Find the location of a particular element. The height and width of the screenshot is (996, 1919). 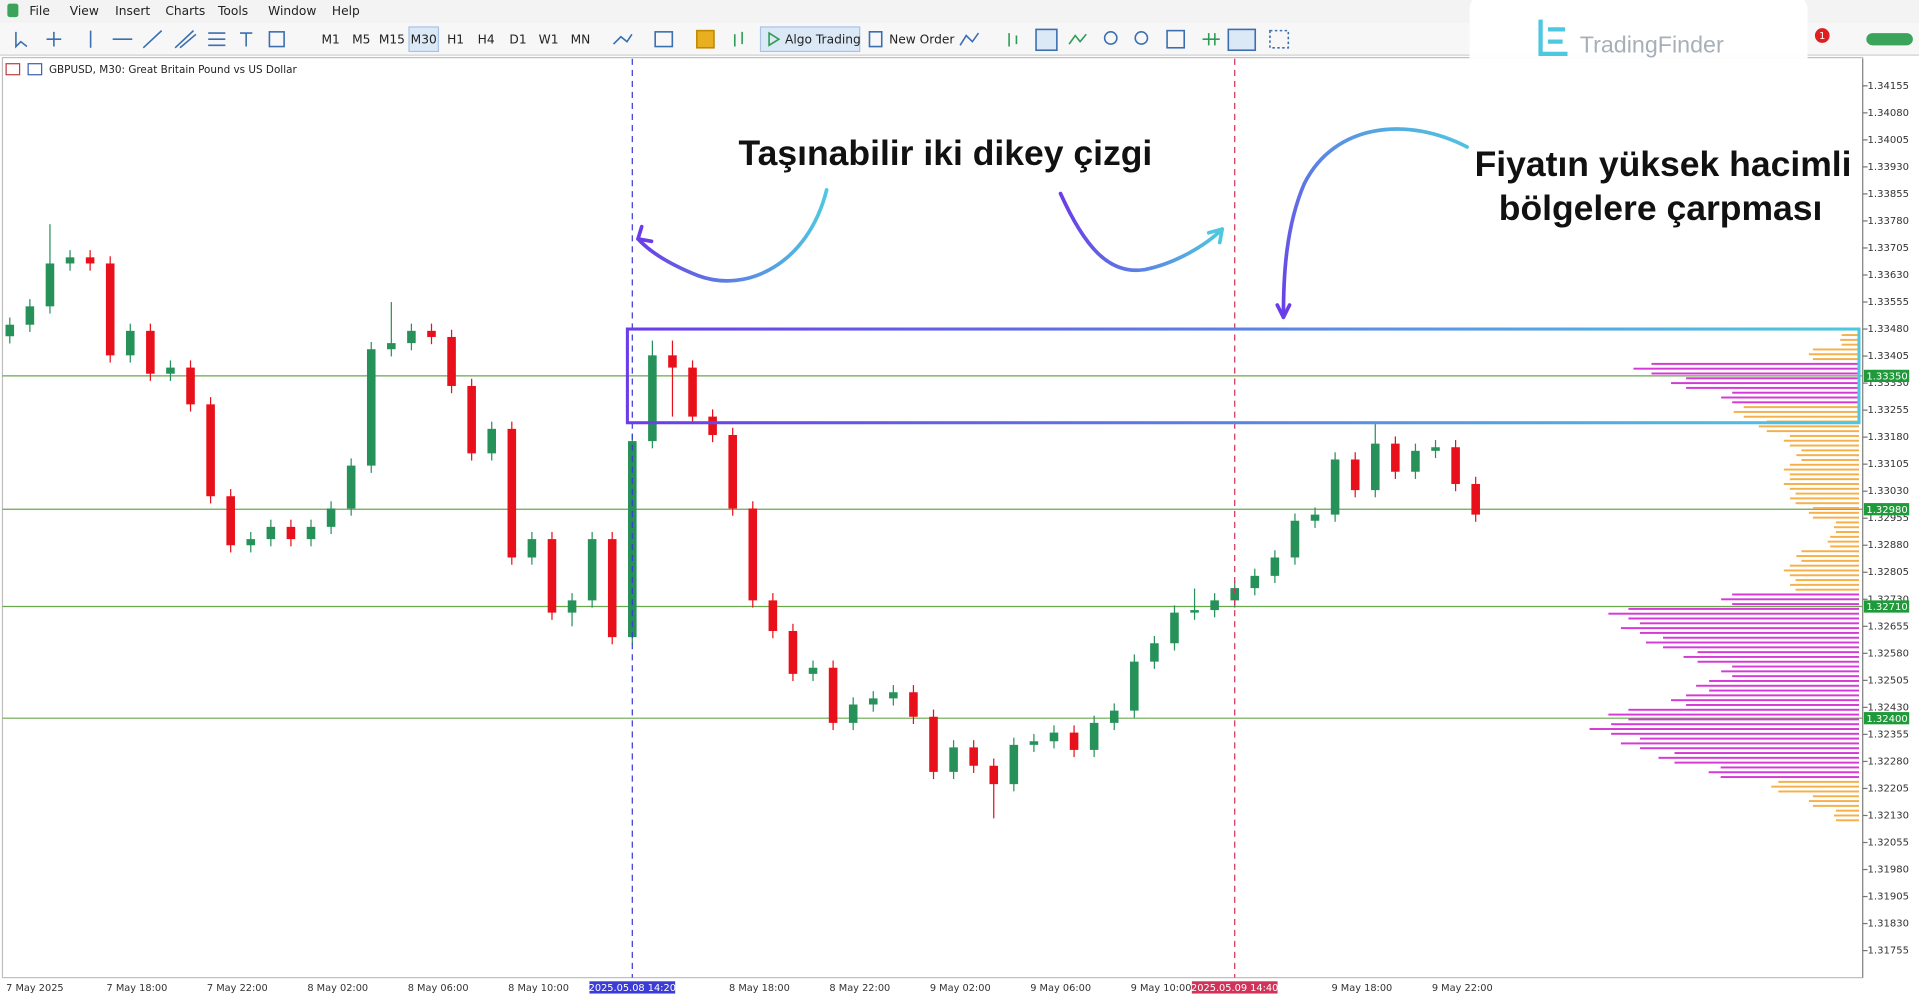

timeframe: D1 is located at coordinates (517, 39).